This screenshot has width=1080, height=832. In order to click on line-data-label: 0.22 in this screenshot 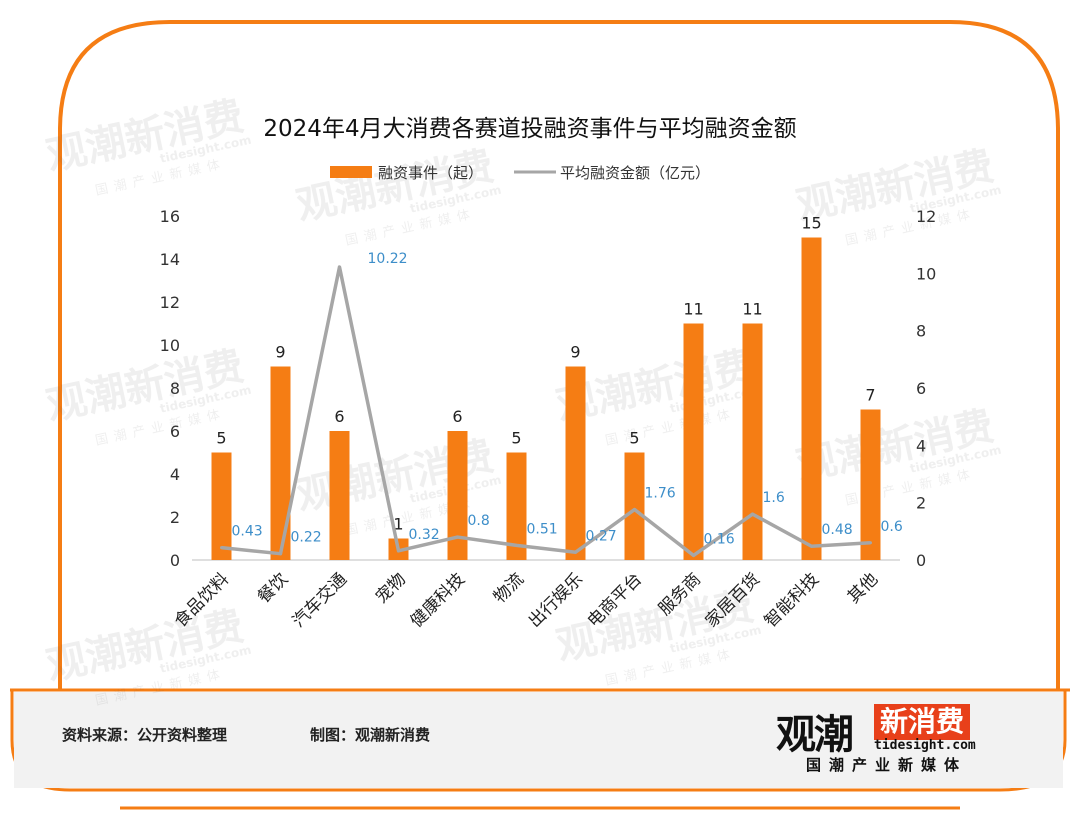, I will do `click(306, 538)`.